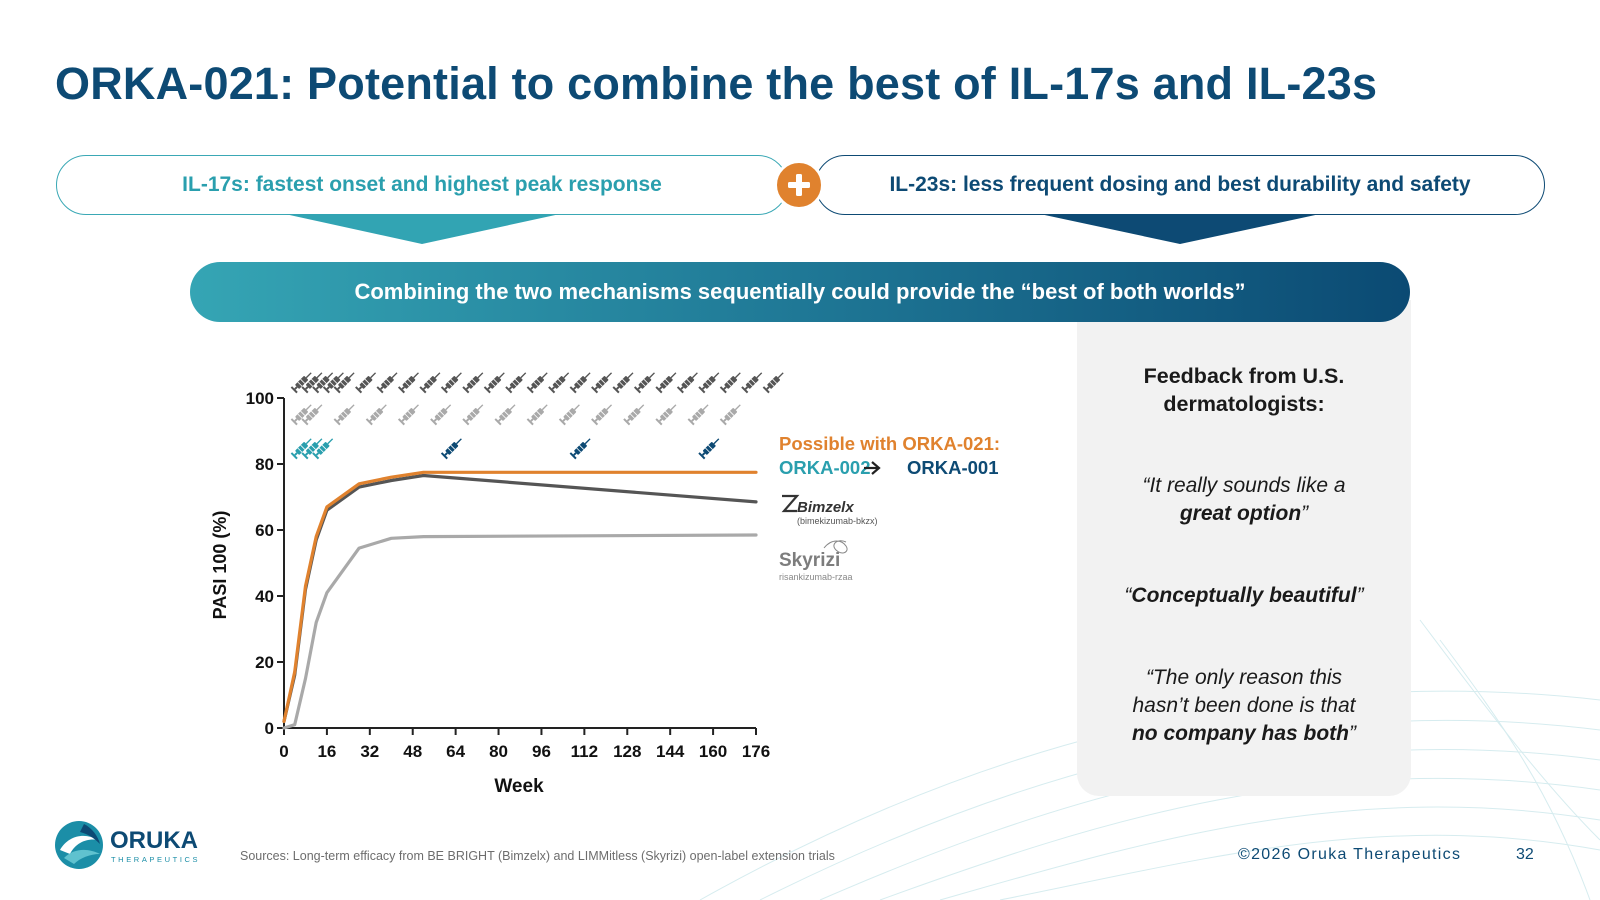 This screenshot has width=1600, height=900. Describe the element at coordinates (802, 229) in the screenshot. I see `pointer-arrows` at that location.